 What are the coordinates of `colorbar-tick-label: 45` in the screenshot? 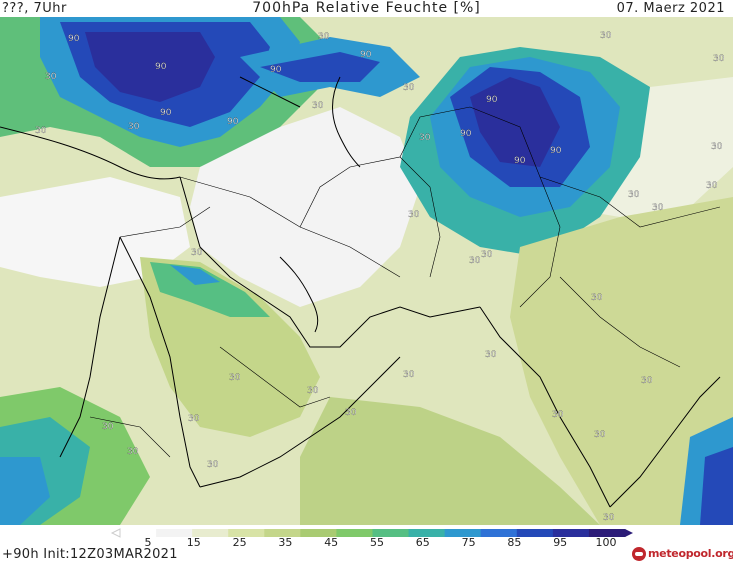 It's located at (331, 541).